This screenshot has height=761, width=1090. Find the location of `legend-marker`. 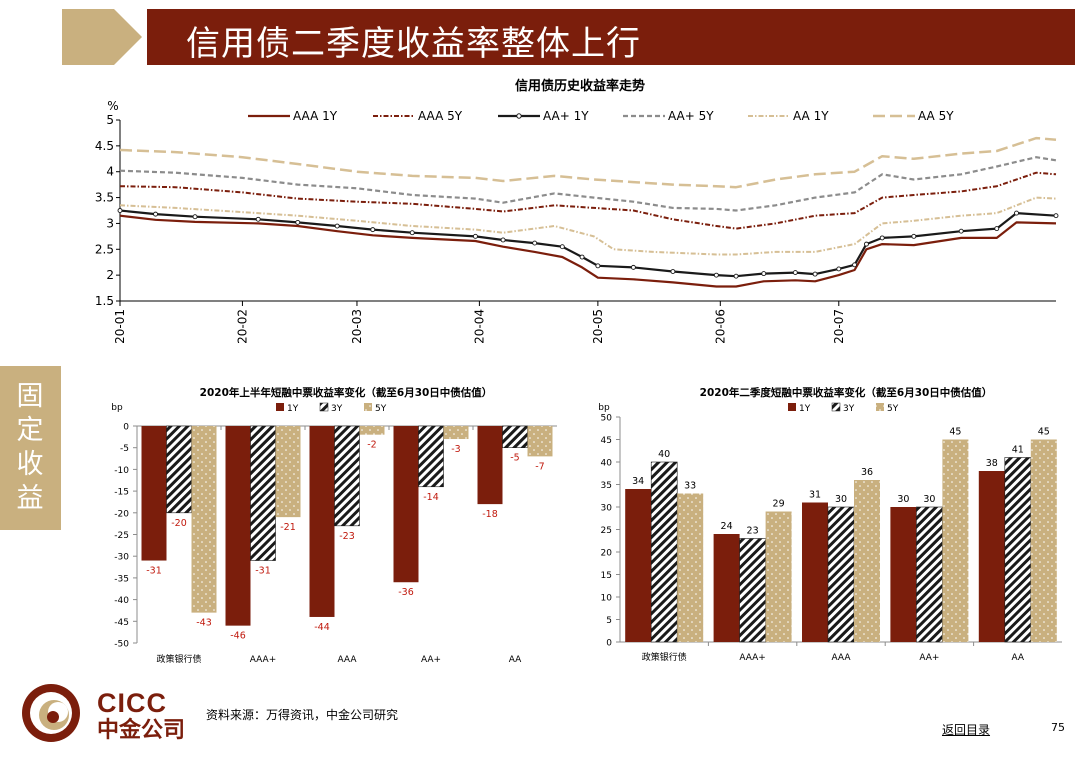

legend-marker is located at coordinates (519, 116).